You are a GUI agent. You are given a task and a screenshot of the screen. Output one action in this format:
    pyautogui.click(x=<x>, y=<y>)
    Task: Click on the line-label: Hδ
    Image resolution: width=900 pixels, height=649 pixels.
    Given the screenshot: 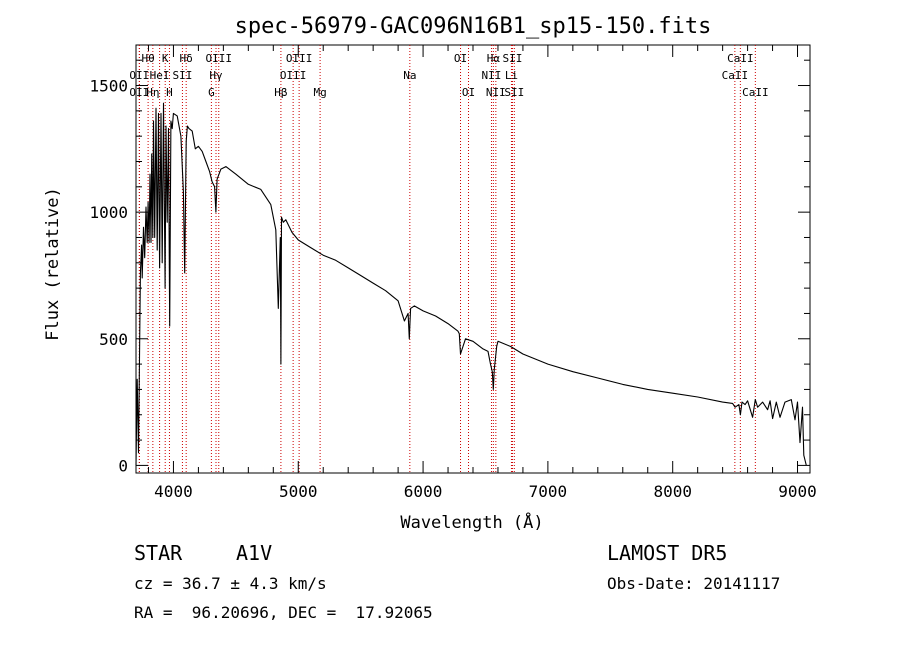 What is the action you would take?
    pyautogui.click(x=186, y=58)
    